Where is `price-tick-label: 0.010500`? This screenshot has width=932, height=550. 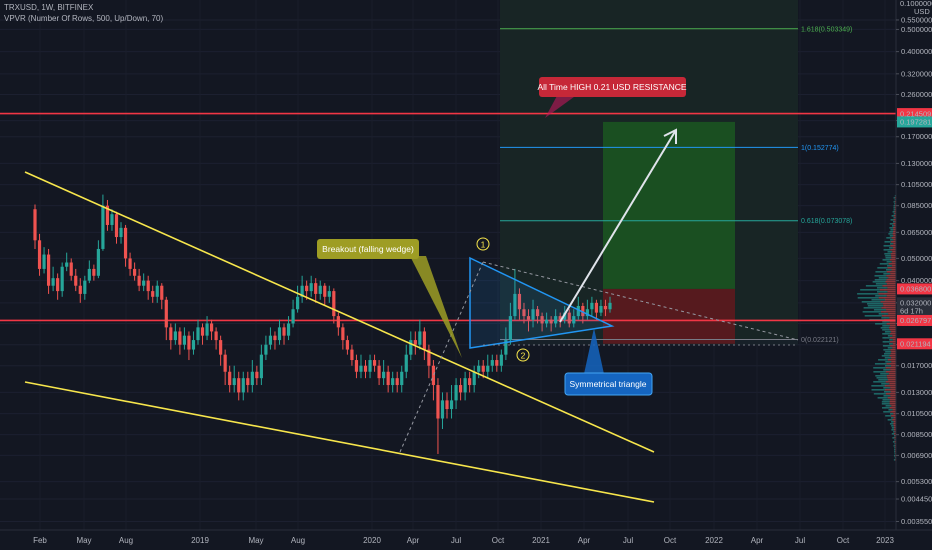 price-tick-label: 0.010500 is located at coordinates (916, 413).